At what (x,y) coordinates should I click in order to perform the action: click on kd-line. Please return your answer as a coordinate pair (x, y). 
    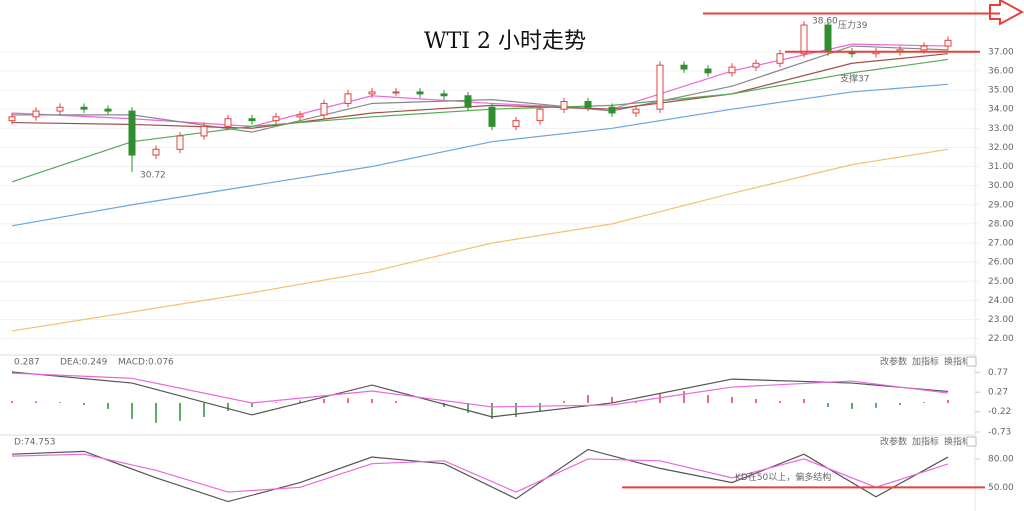
    Looking at the image, I should click on (480, 475).